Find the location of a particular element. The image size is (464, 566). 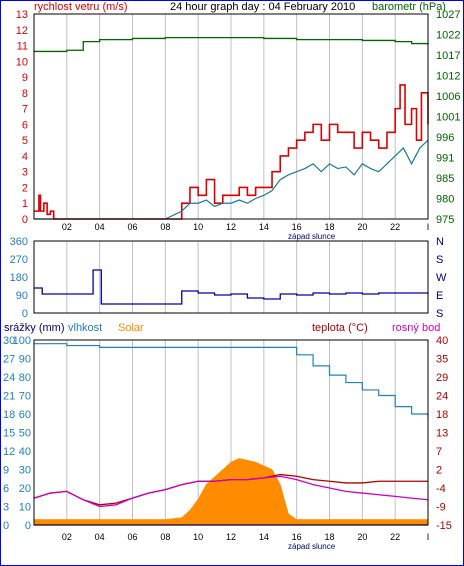

y-tick-label: 18 is located at coordinates (9, 415).